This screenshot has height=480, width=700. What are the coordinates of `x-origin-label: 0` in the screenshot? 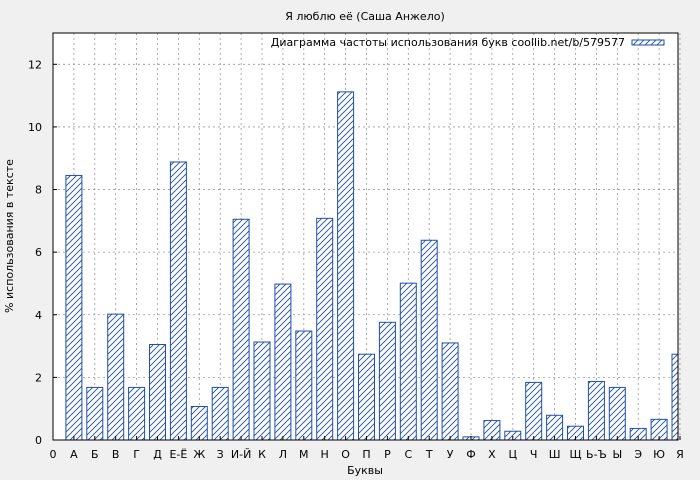 It's located at (53, 454).